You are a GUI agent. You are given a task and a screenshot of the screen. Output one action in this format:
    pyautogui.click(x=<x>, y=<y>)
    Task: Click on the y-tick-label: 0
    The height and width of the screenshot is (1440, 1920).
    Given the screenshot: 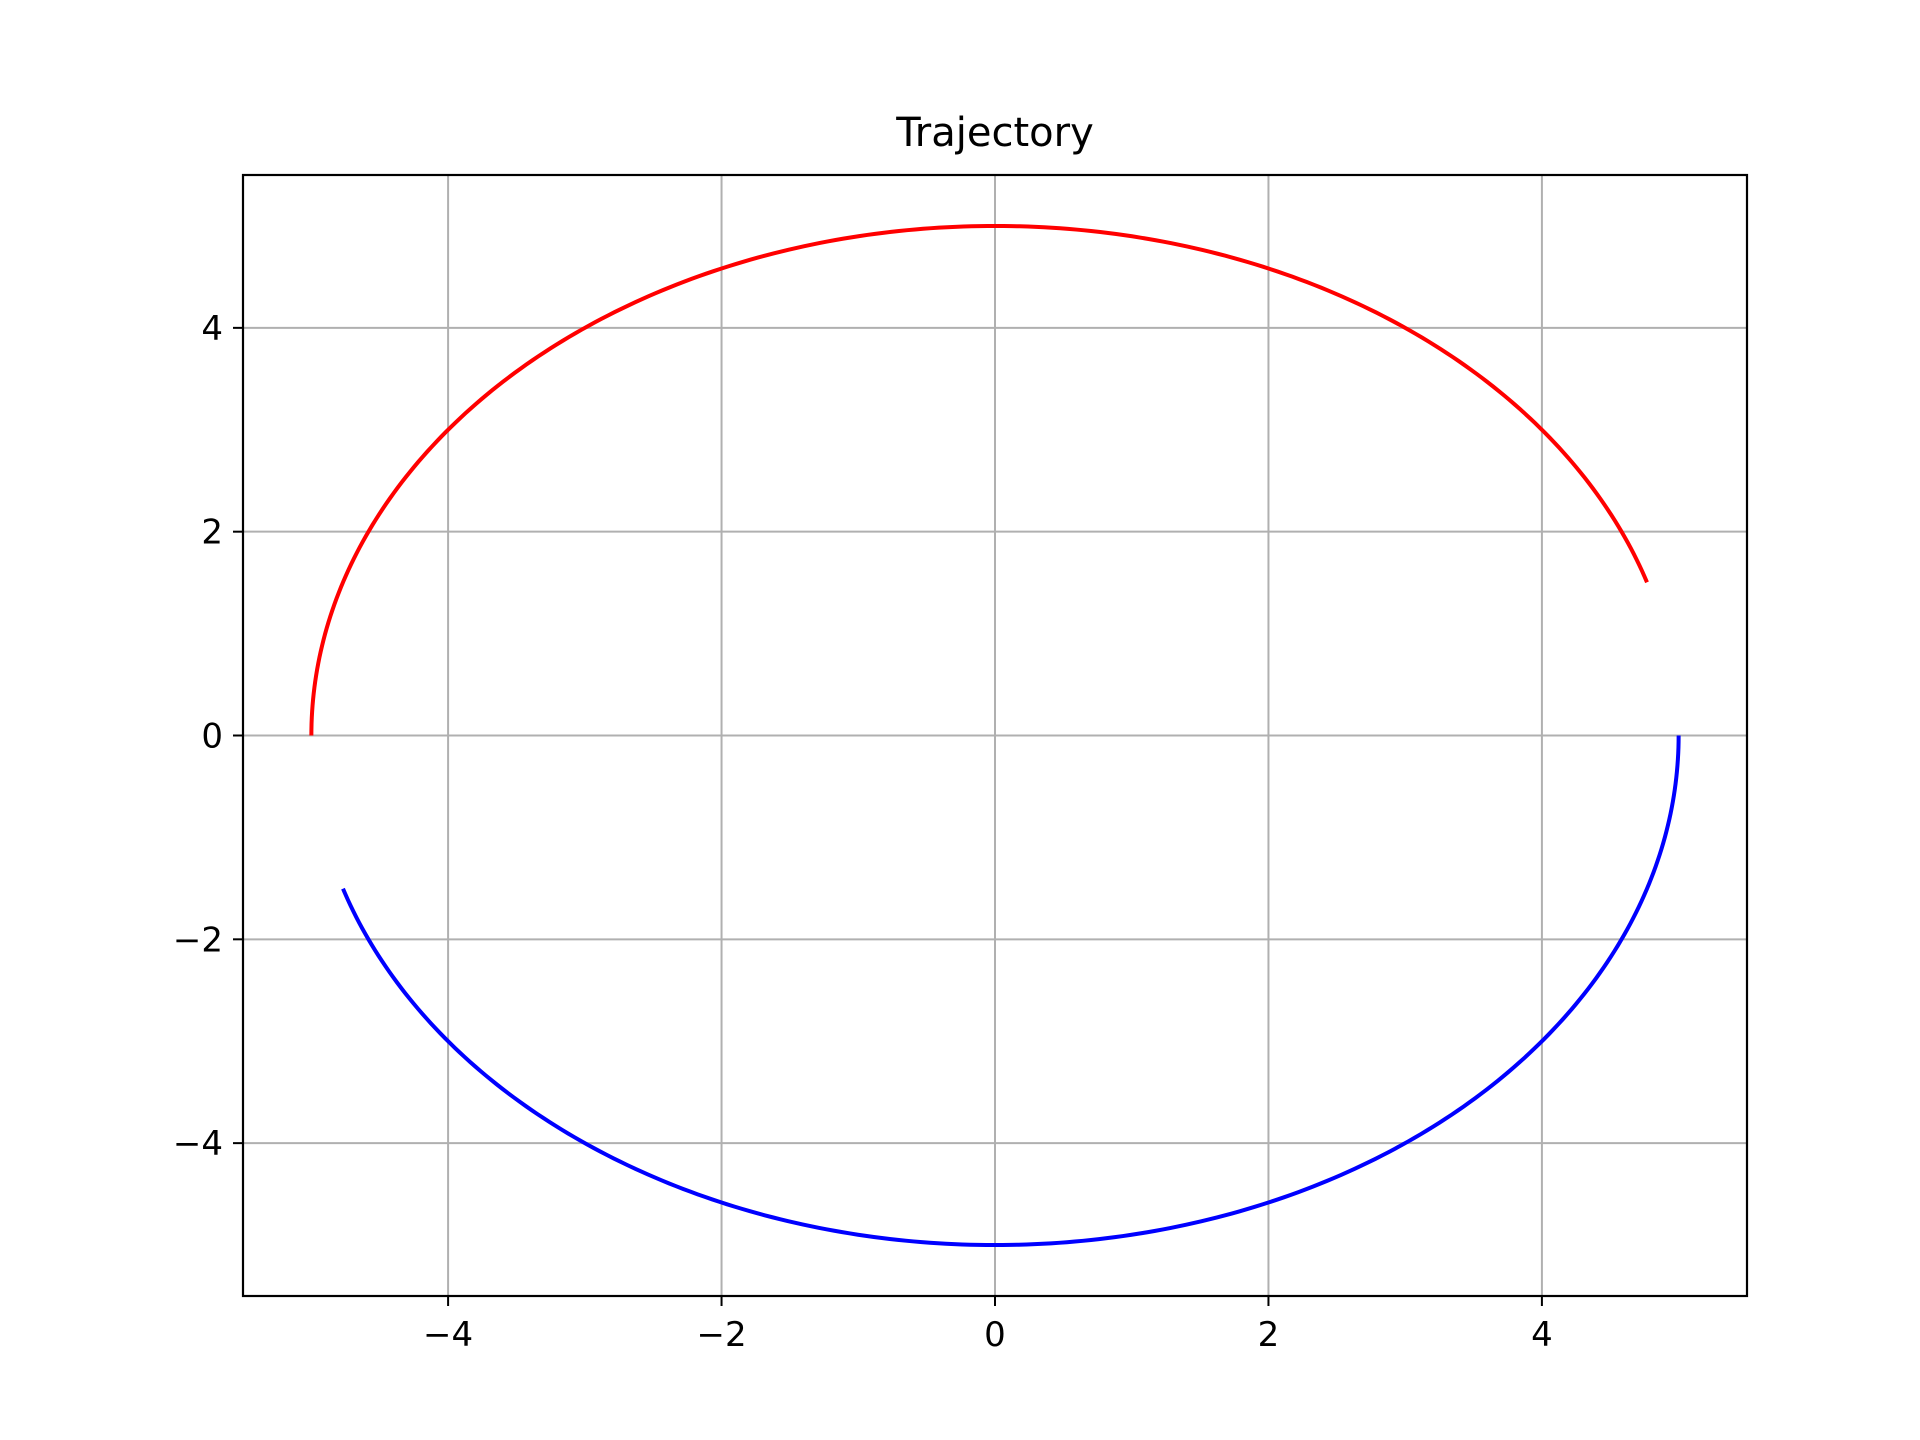 What is the action you would take?
    pyautogui.click(x=212, y=737)
    